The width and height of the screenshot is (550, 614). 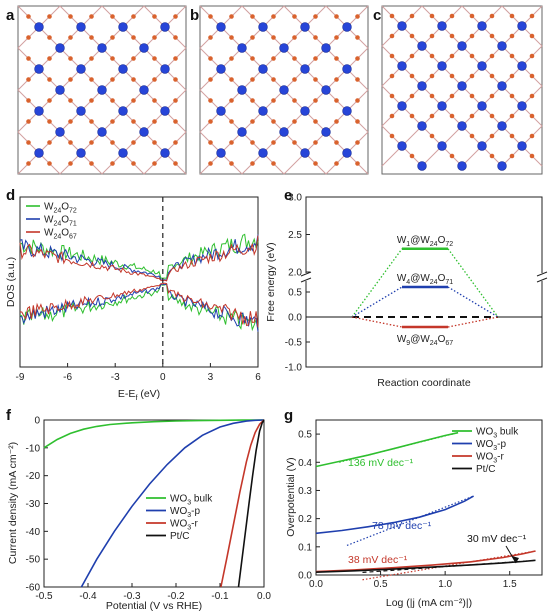 I want to click on tafel-plot-frame, so click(x=429, y=497).